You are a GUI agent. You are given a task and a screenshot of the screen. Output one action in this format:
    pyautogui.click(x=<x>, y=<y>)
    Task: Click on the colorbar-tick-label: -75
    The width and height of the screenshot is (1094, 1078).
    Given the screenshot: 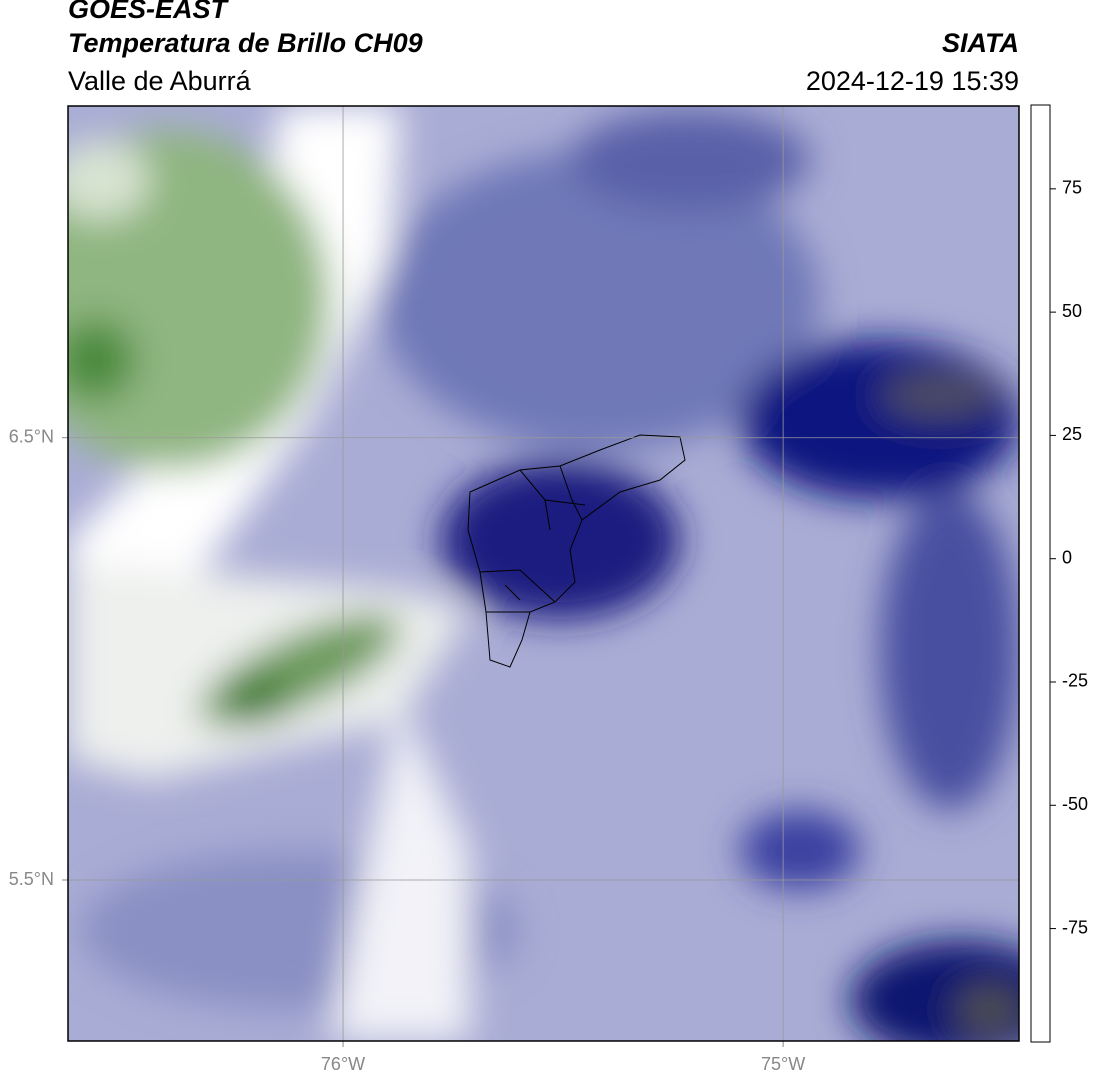 What is the action you would take?
    pyautogui.click(x=1075, y=927)
    